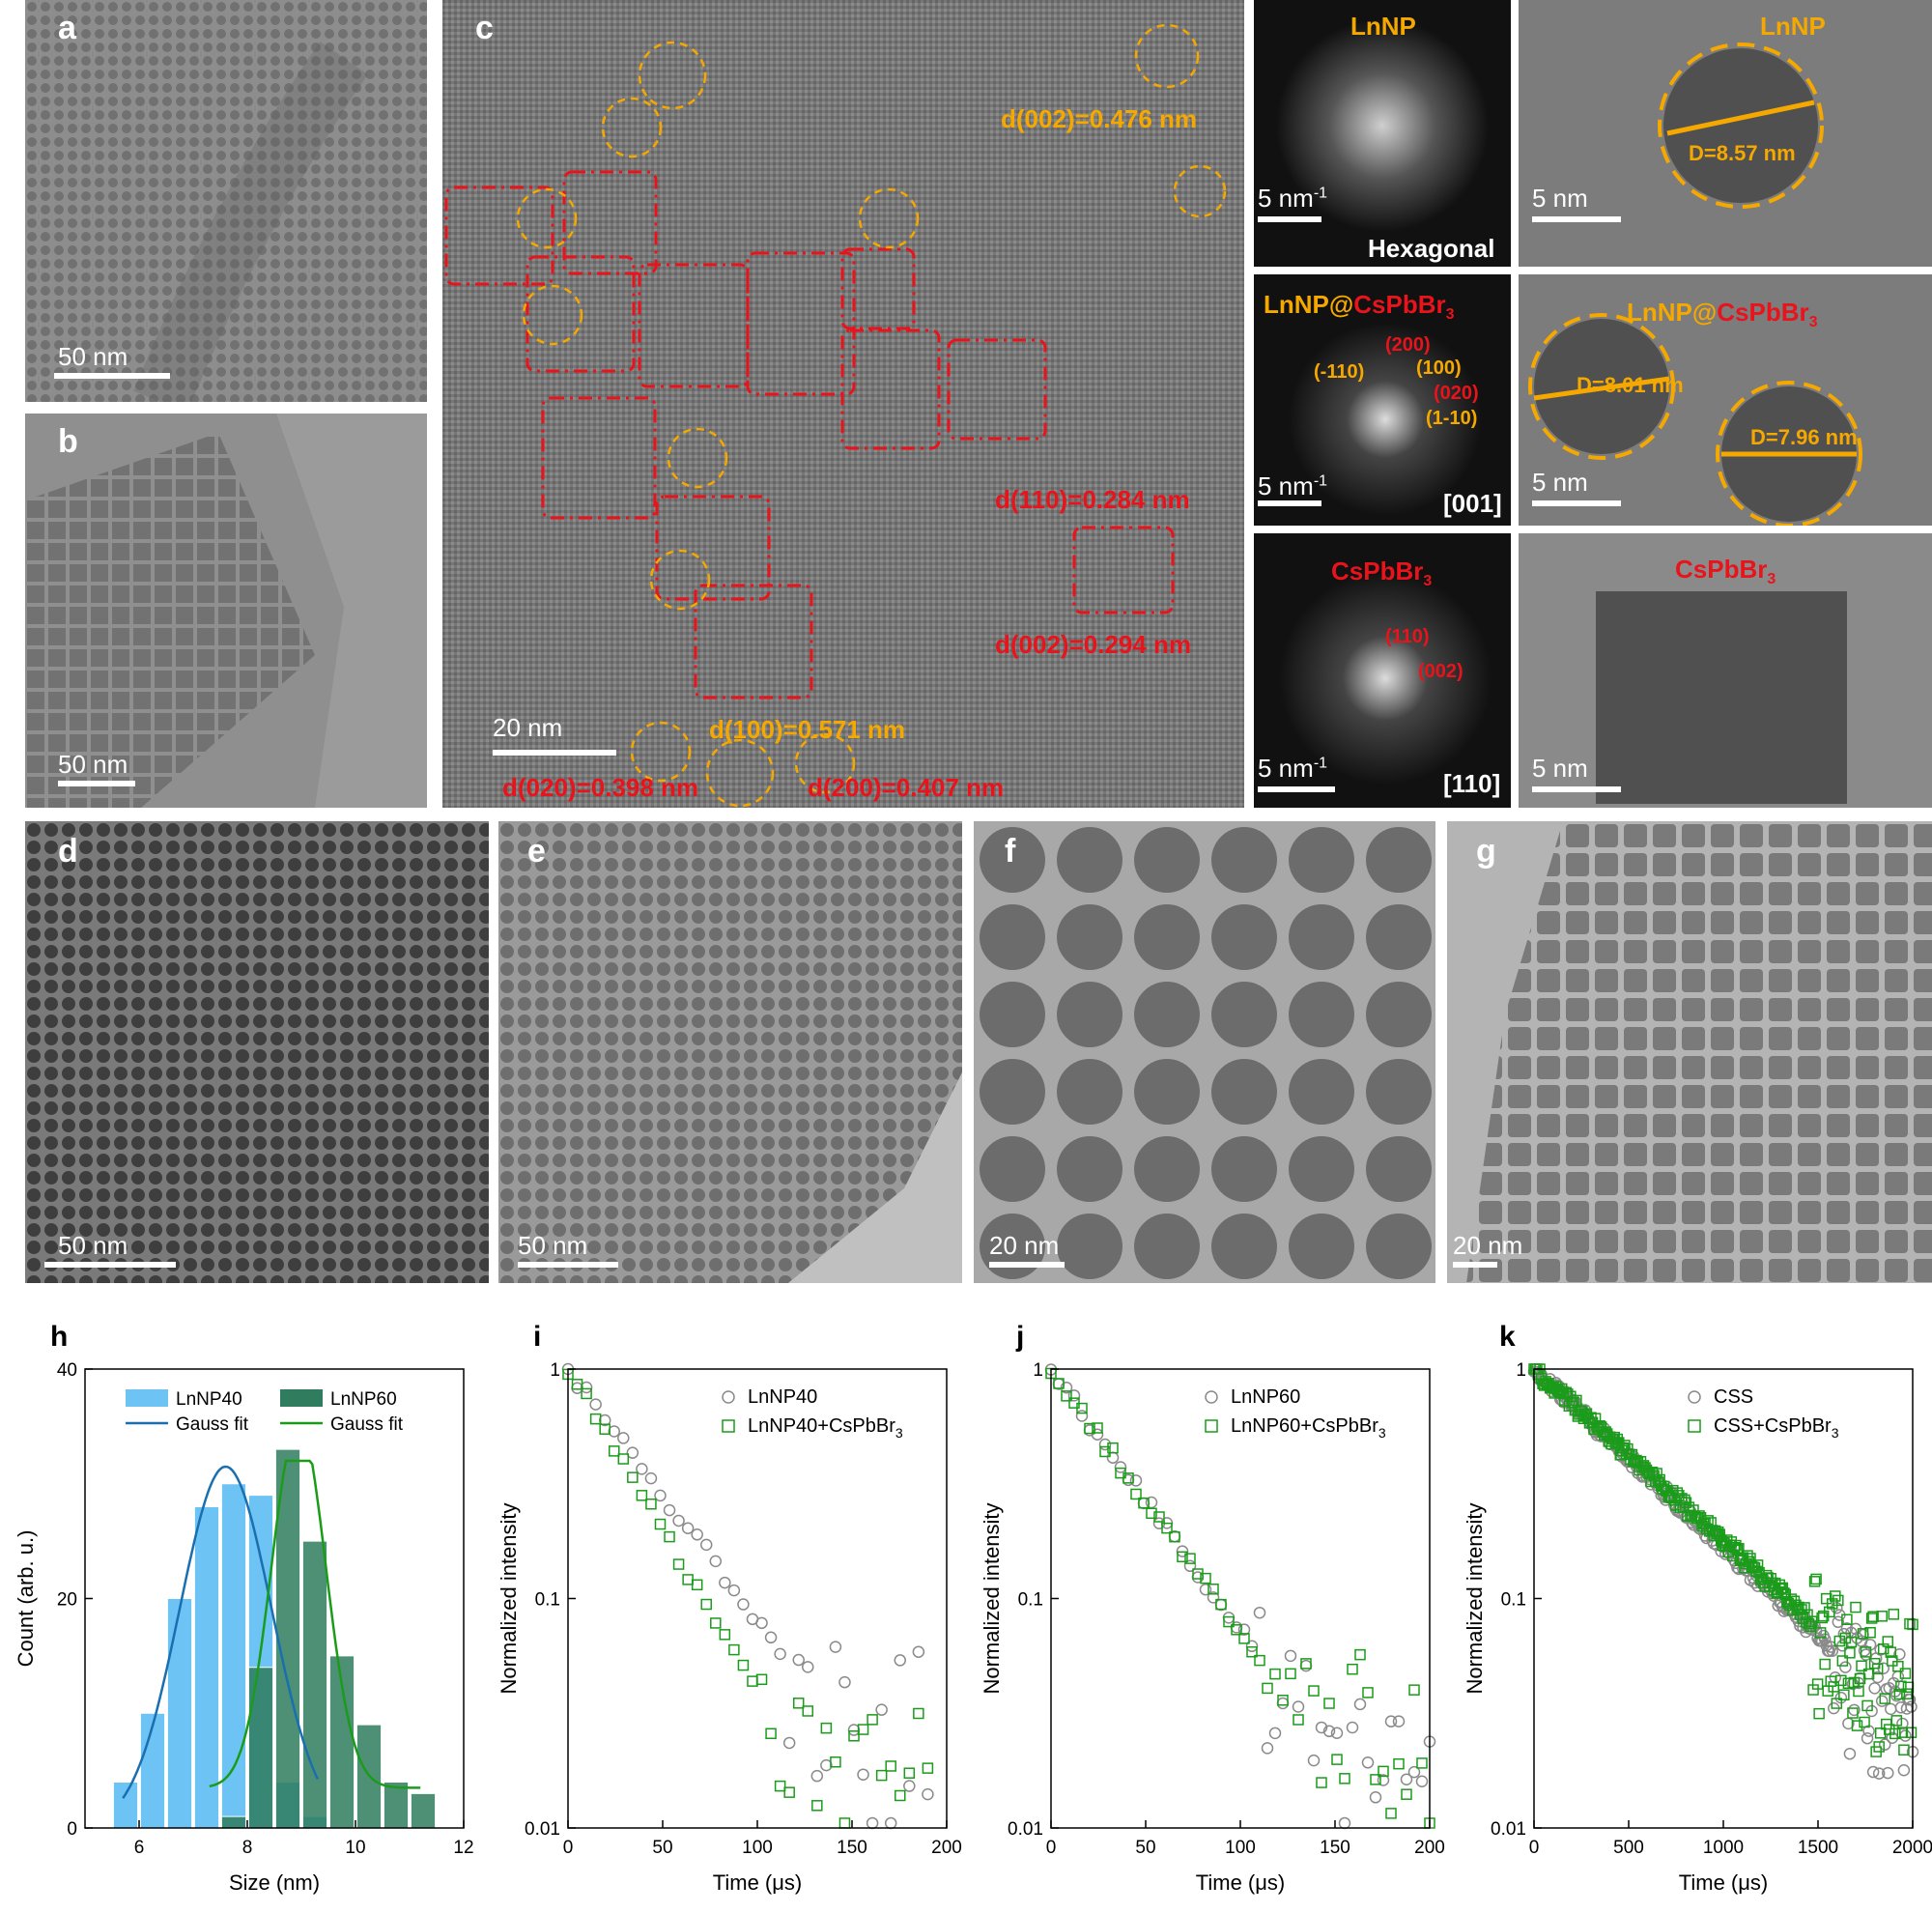 The width and height of the screenshot is (1932, 1913). I want to click on x-tick-label: 0, so click(1051, 1848).